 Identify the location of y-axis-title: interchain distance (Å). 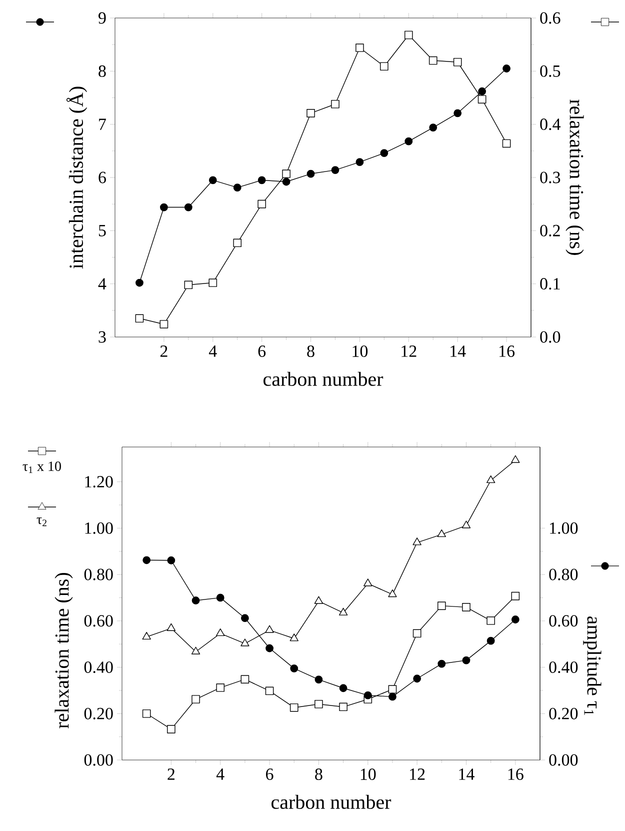
(77, 177).